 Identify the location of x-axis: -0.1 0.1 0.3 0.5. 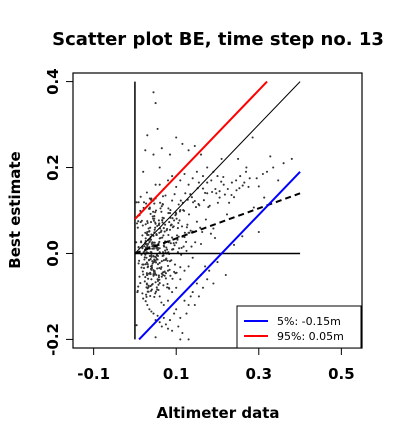
(216, 365).